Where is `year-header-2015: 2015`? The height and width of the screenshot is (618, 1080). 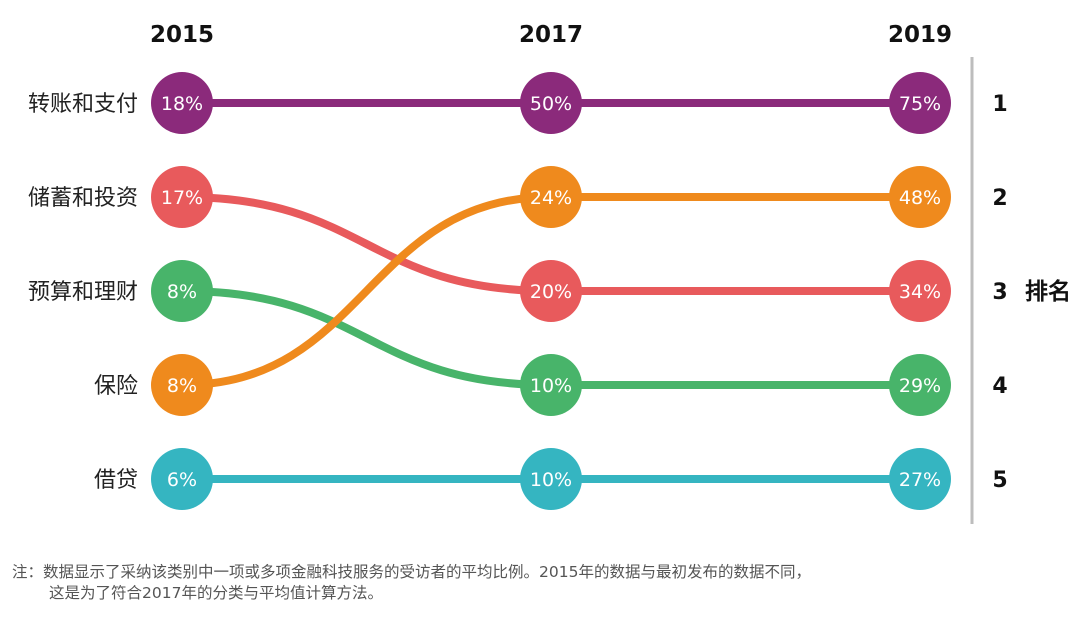
year-header-2015: 2015 is located at coordinates (182, 35).